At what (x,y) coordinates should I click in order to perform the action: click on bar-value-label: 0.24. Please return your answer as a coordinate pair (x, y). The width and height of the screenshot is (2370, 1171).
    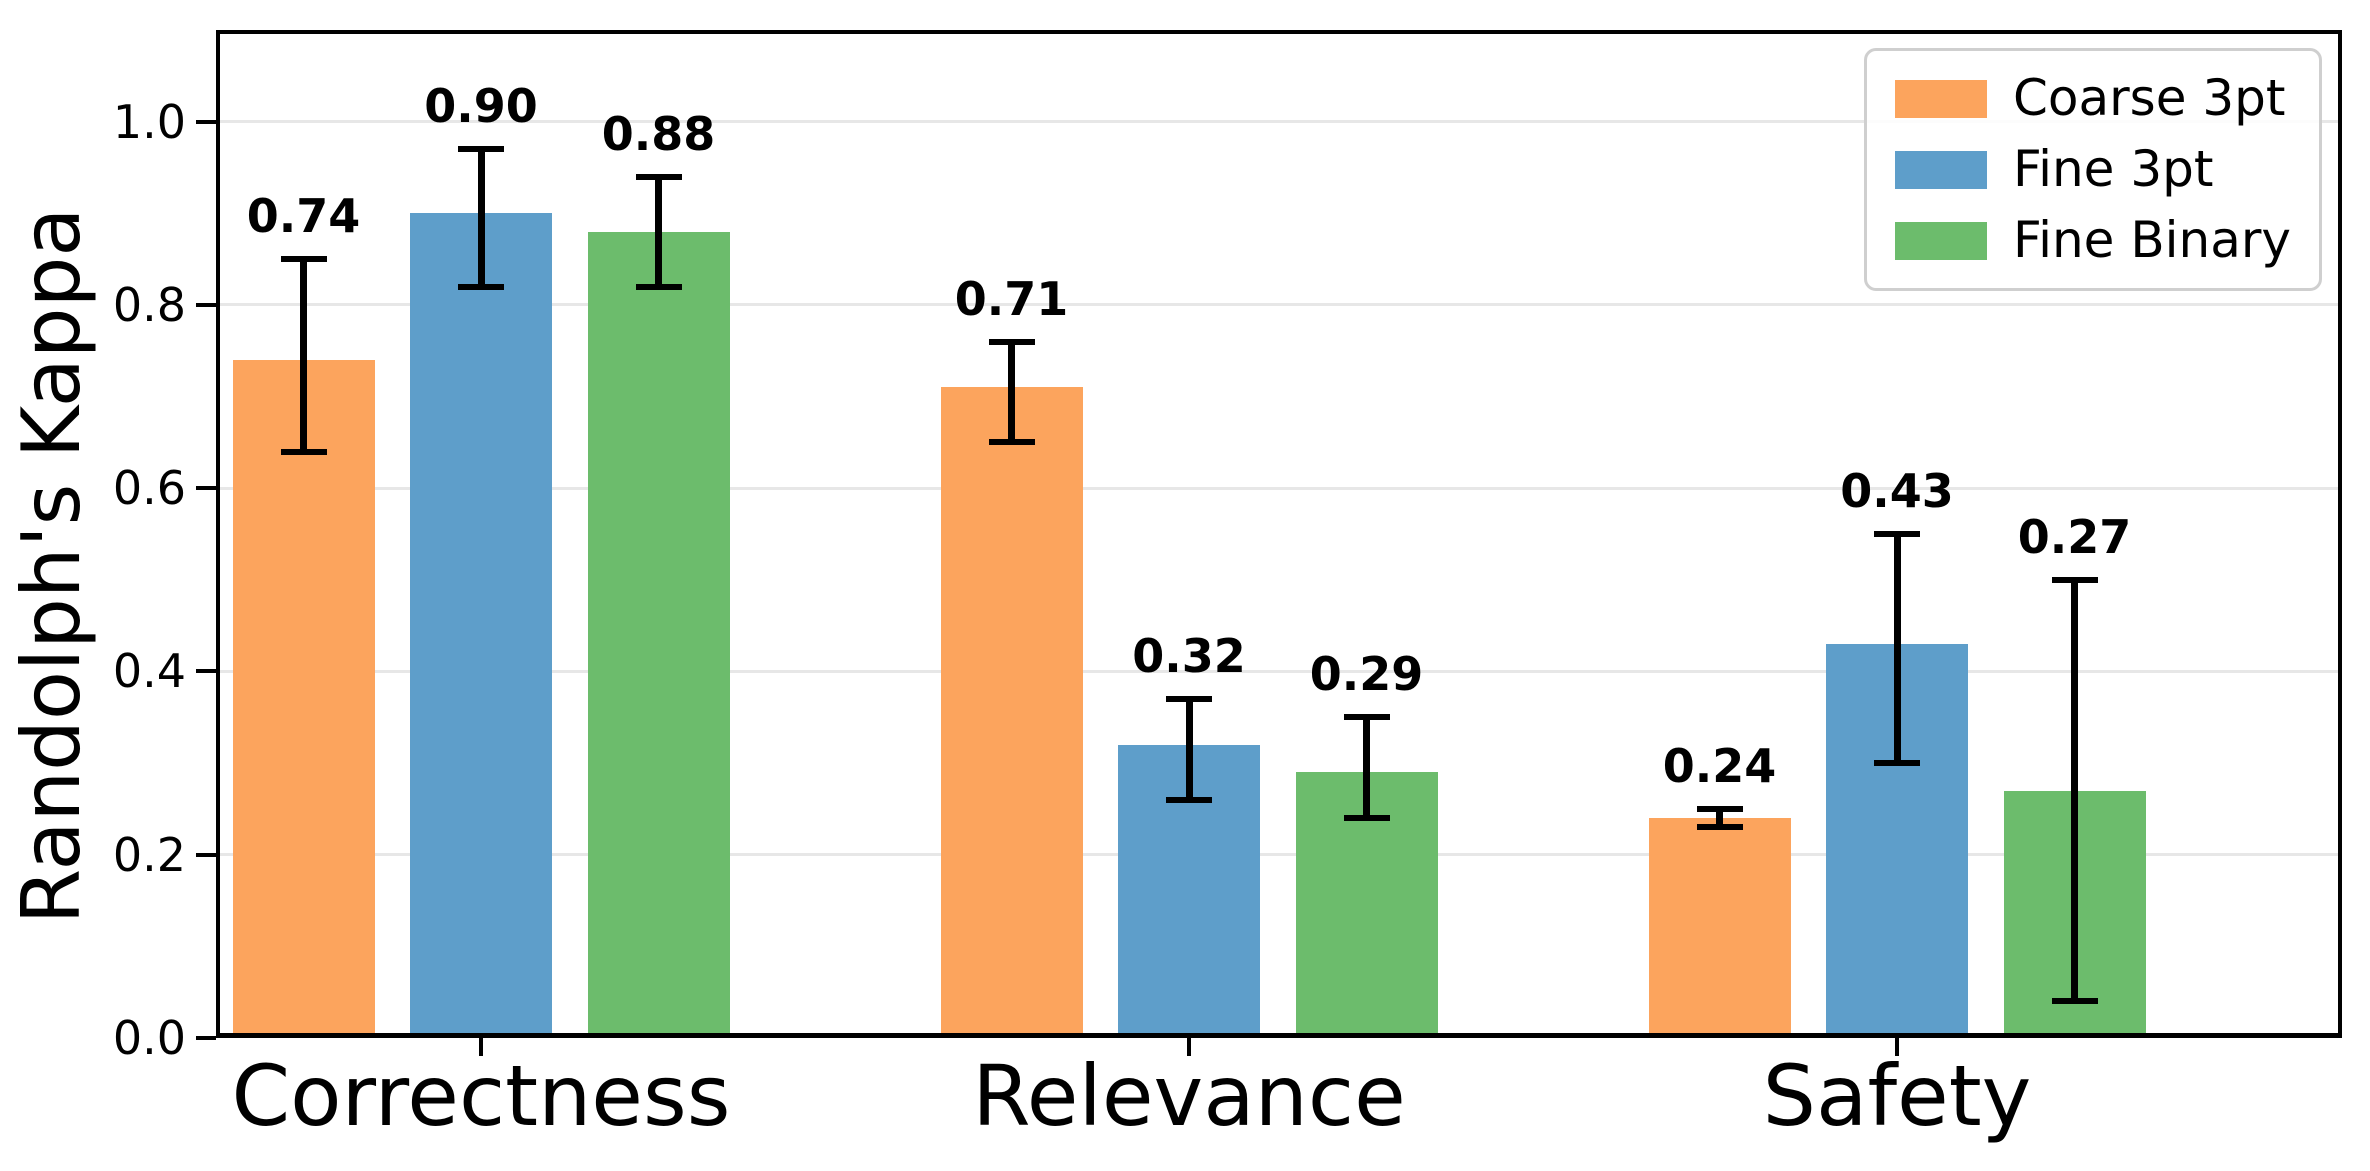
    Looking at the image, I should click on (1719, 765).